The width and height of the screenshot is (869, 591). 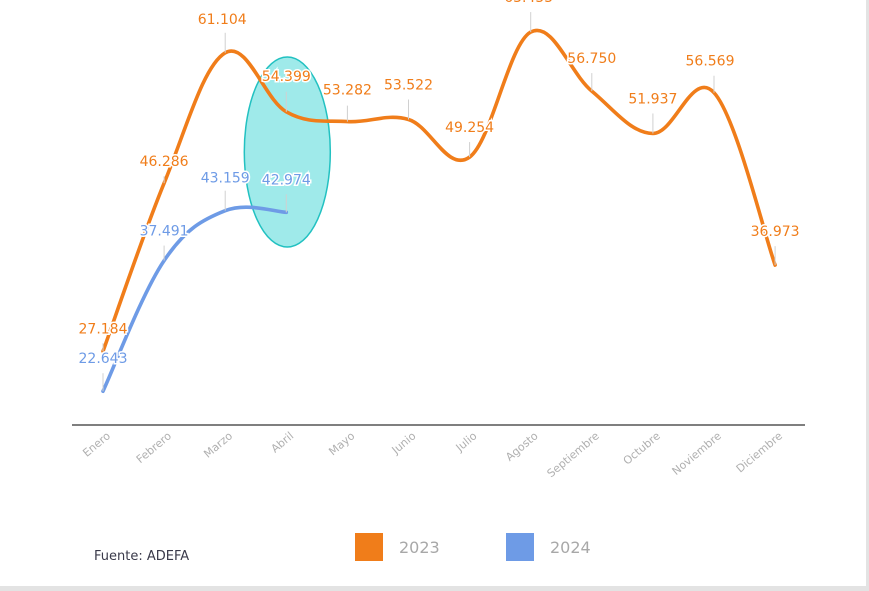 I want to click on data-label-2023-enero: 27.184, so click(x=103, y=329).